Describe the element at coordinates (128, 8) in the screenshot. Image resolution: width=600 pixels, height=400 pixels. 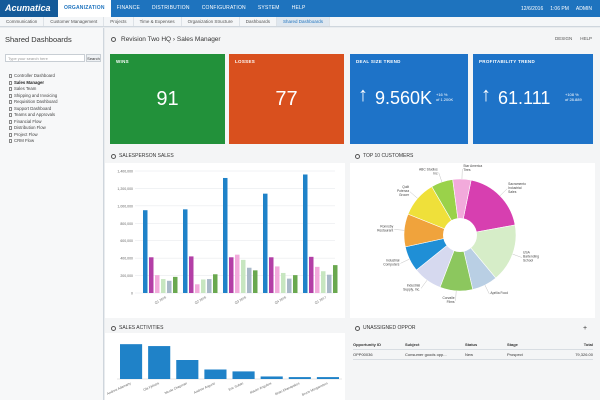
I see `menu-item-finance: FINANCE` at that location.